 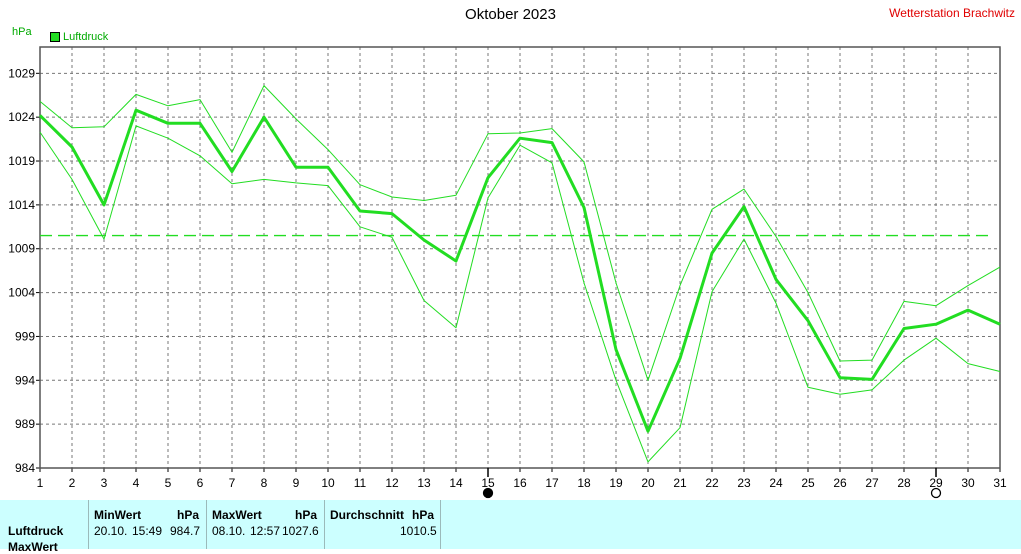 What do you see at coordinates (367, 515) in the screenshot?
I see `avg-header: Durchschnitt` at bounding box center [367, 515].